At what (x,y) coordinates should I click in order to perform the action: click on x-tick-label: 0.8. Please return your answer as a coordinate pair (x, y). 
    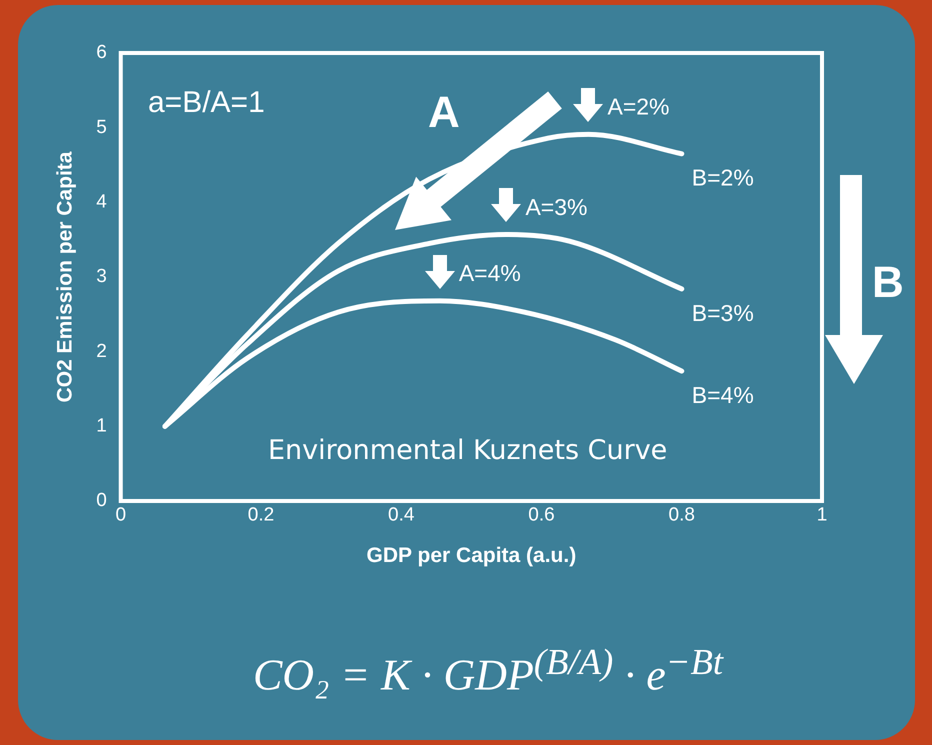
    Looking at the image, I should click on (681, 515).